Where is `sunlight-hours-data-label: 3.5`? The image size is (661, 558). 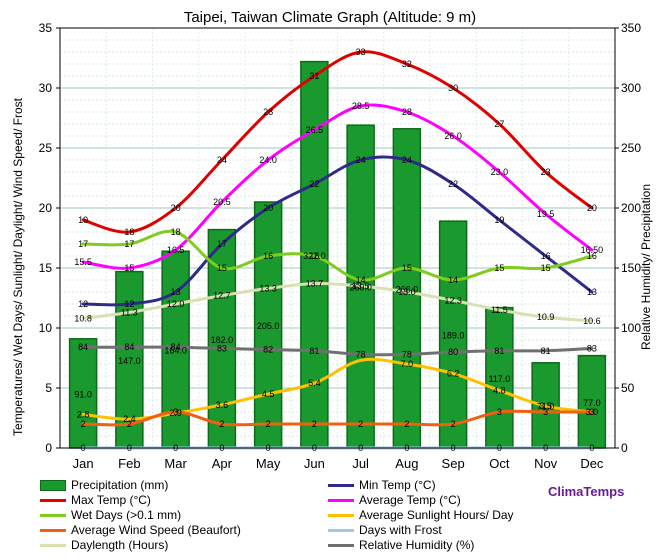
sunlight-hours-data-label: 3.5 is located at coordinates (545, 406).